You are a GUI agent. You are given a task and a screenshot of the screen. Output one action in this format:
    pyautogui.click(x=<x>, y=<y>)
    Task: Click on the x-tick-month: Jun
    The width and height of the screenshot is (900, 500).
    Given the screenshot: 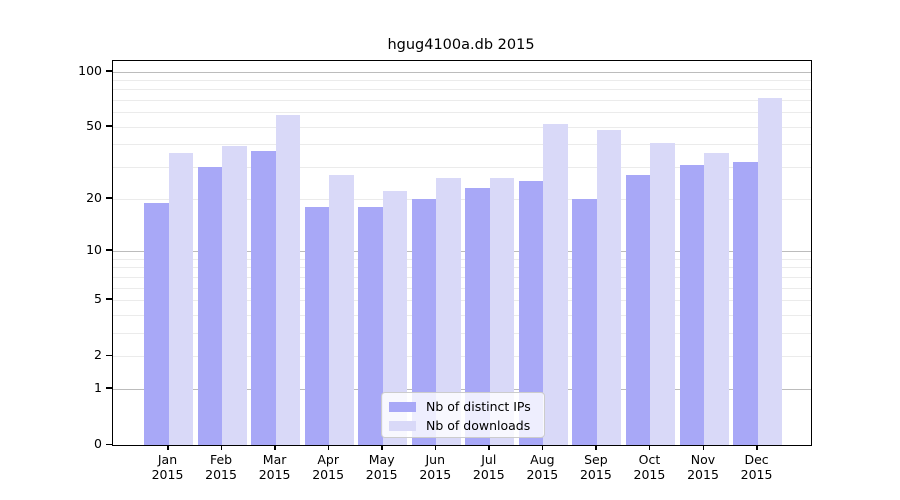 What is the action you would take?
    pyautogui.click(x=435, y=459)
    